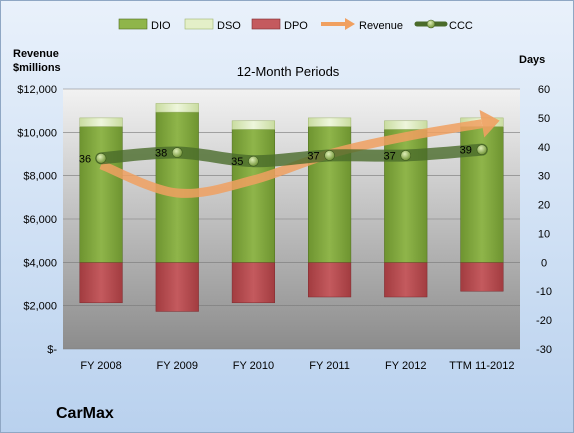 The width and height of the screenshot is (574, 433). Describe the element at coordinates (461, 26) in the screenshot. I see `legend-label-ccc: CCC` at that location.